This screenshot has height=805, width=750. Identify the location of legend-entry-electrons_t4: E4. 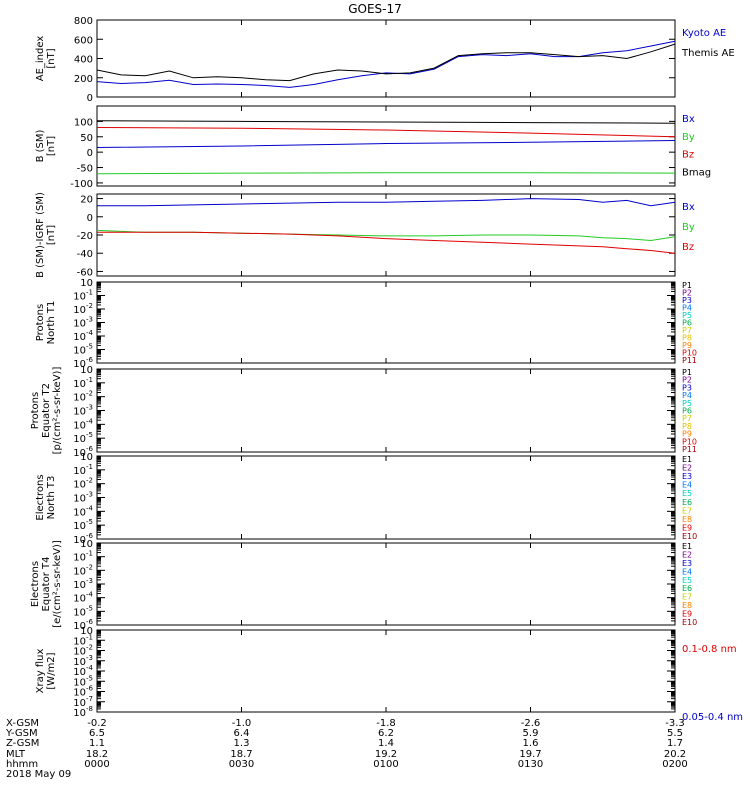
(687, 571).